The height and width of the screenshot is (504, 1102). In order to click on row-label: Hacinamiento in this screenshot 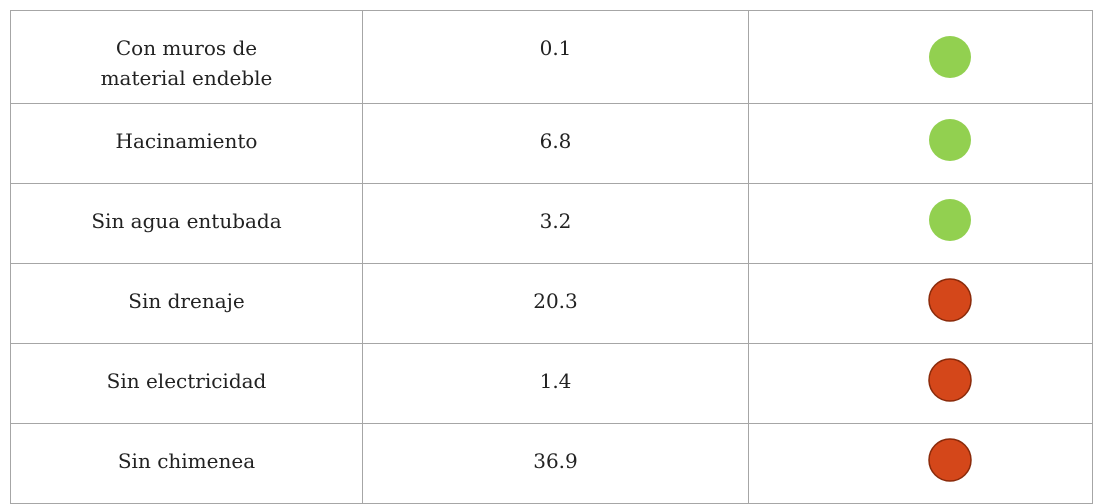, I will do `click(186, 143)`.